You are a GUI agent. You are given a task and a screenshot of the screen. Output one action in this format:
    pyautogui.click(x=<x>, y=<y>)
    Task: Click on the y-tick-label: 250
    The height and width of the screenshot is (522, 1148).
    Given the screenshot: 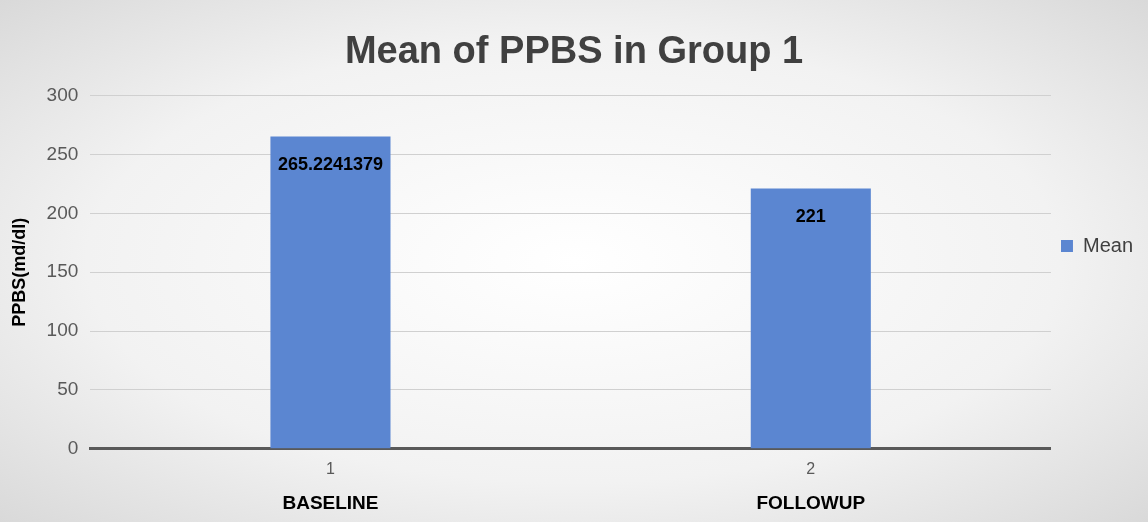 What is the action you would take?
    pyautogui.click(x=62, y=153)
    